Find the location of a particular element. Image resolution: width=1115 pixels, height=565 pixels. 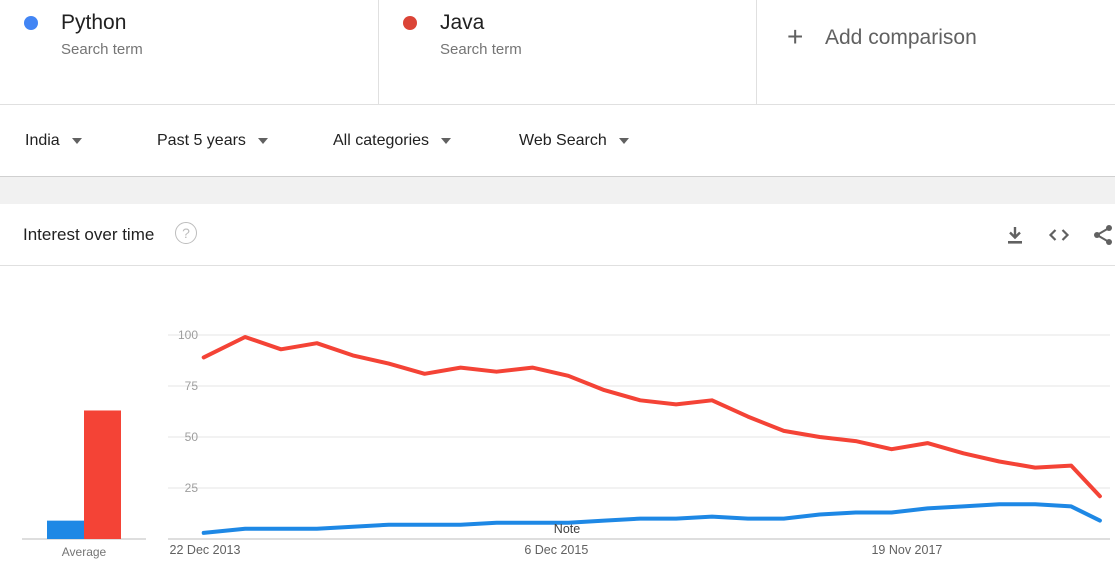

plus-icon: + is located at coordinates (795, 36).